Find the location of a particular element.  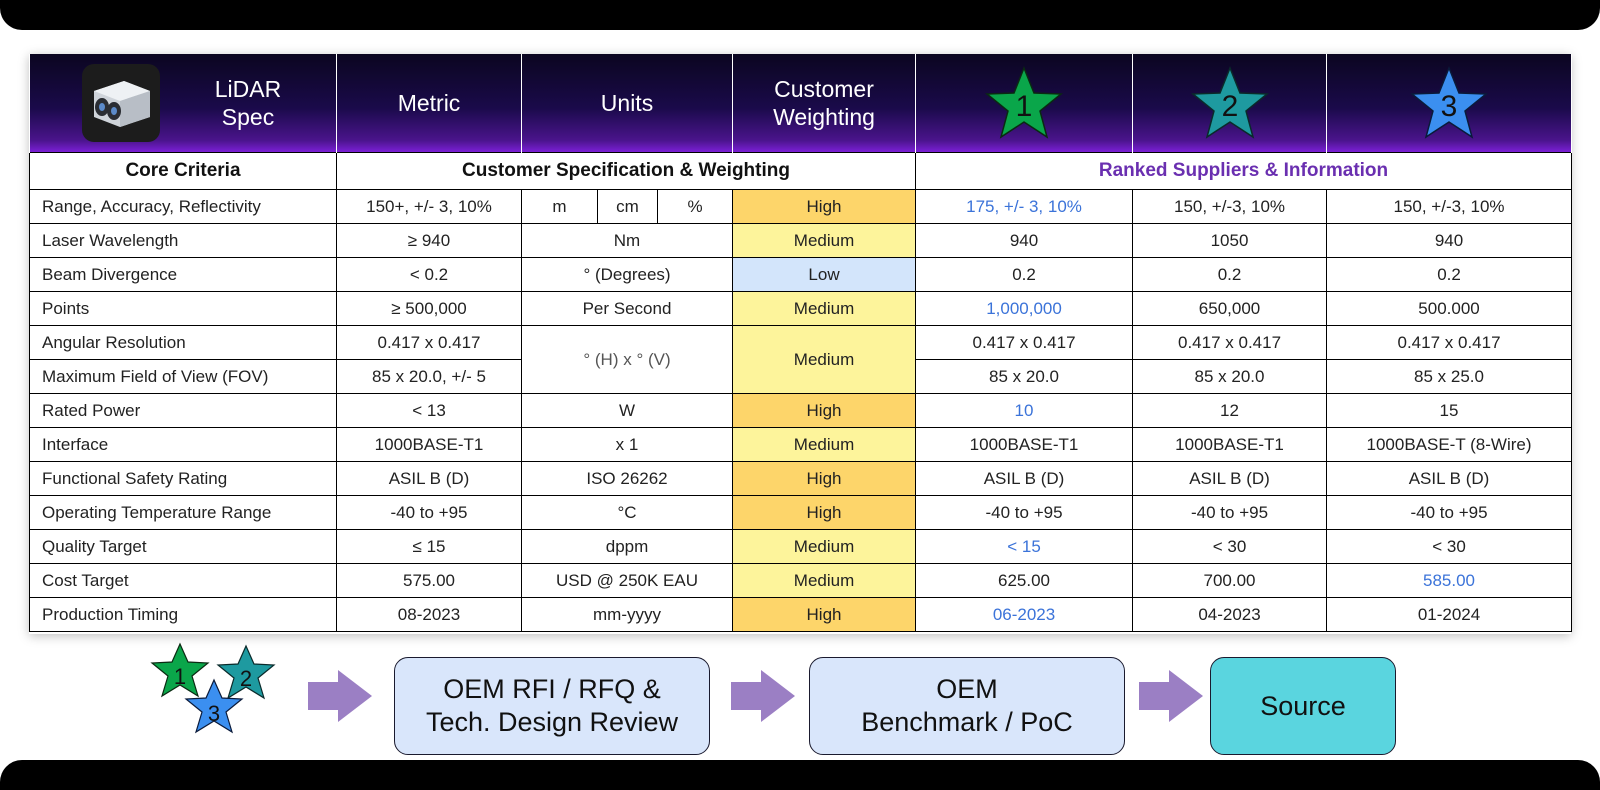

section-customer-spec: Customer Specification & Weighting is located at coordinates (626, 171).